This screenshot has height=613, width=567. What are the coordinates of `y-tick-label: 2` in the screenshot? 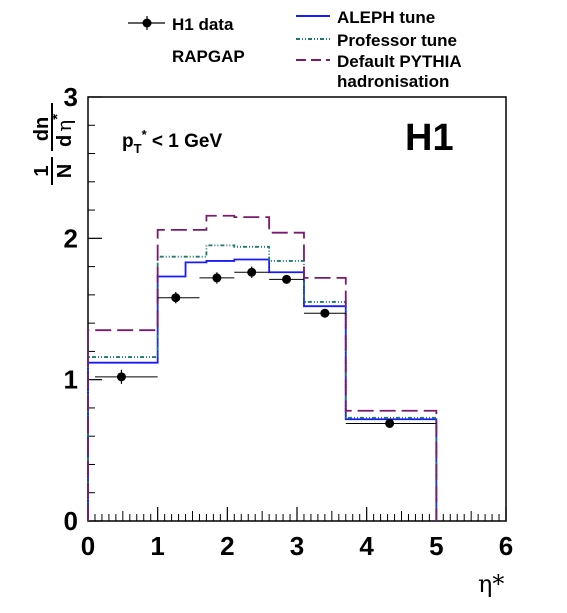 It's located at (71, 238).